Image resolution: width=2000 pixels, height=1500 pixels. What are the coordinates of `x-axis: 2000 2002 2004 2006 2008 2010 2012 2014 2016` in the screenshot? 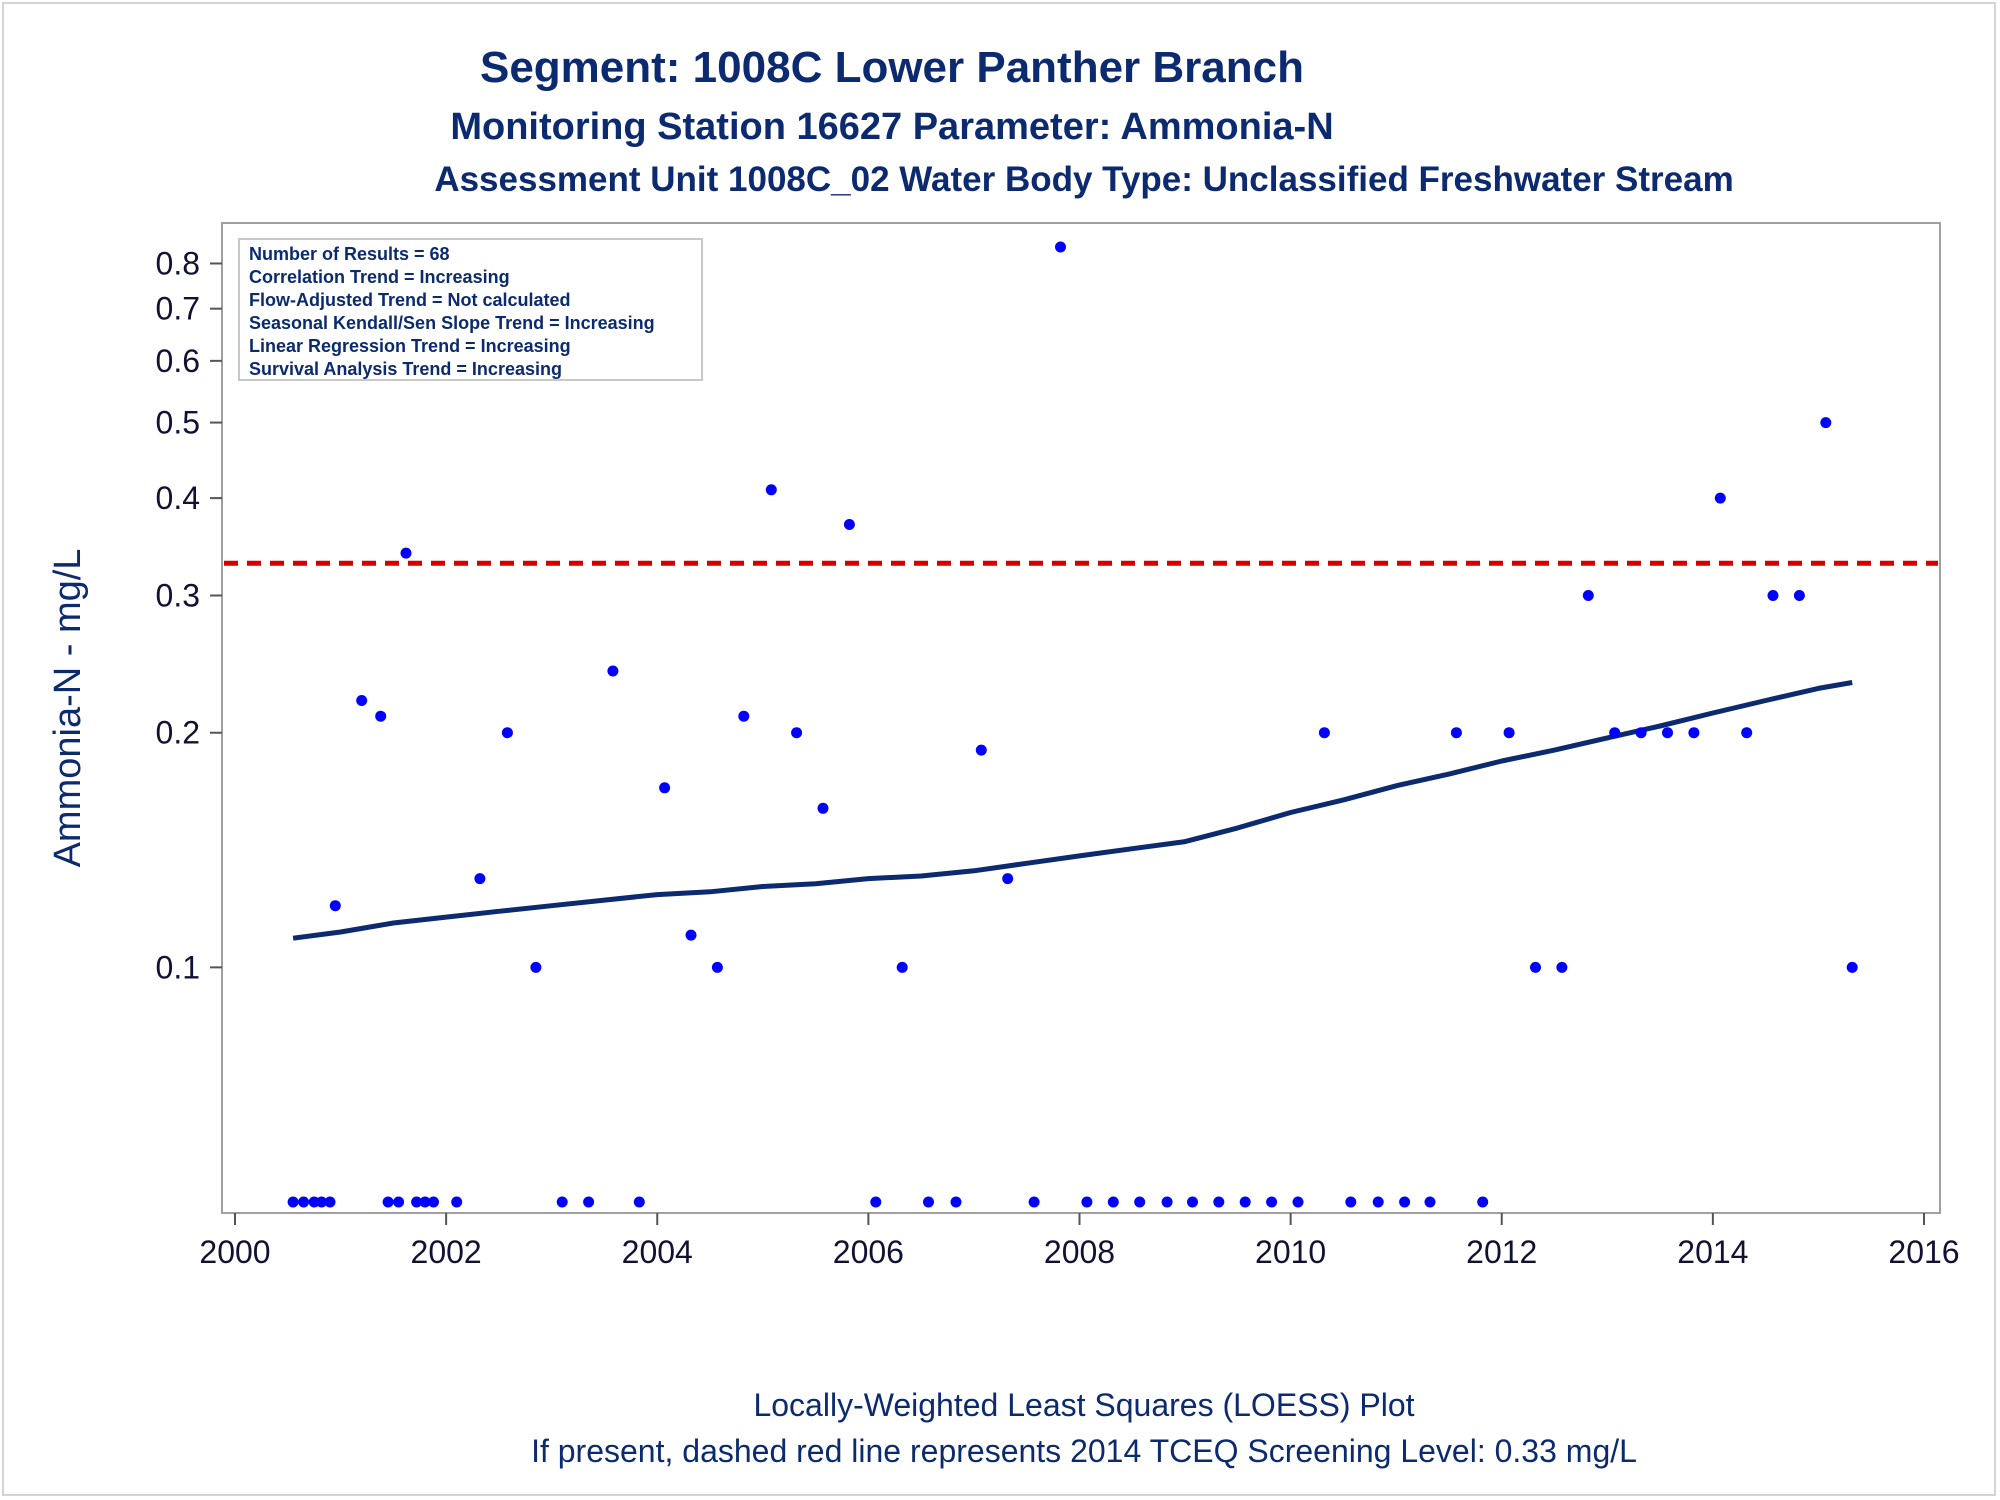 It's located at (1079, 1241).